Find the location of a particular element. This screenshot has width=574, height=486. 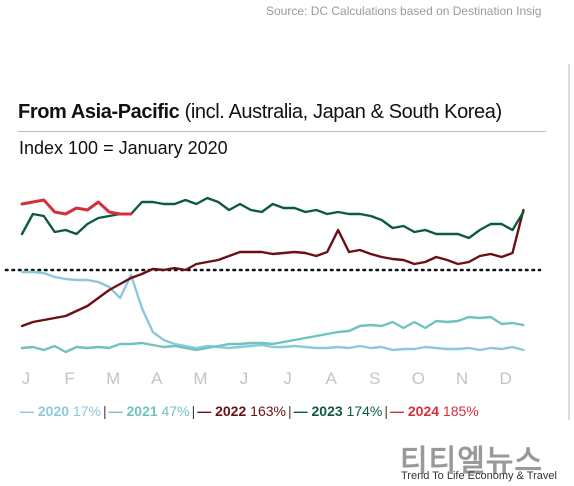

x-tick-label-10: N is located at coordinates (462, 378).